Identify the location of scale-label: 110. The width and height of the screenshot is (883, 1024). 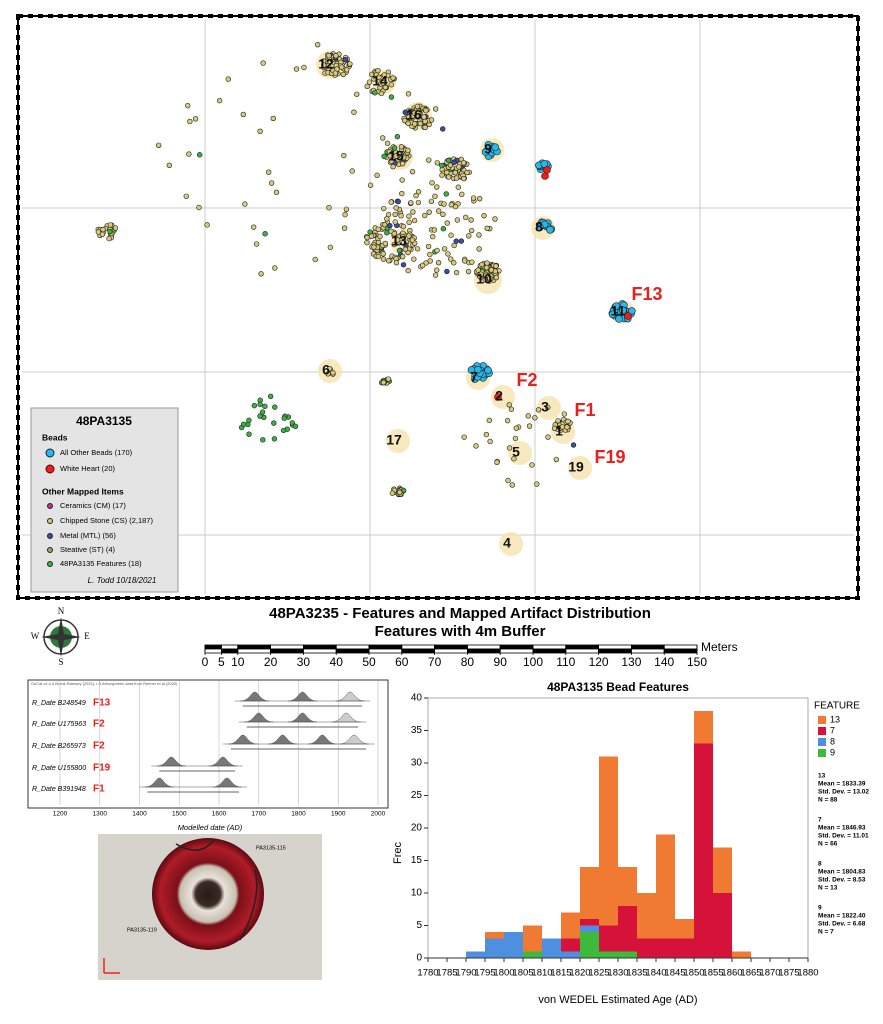
(565, 662).